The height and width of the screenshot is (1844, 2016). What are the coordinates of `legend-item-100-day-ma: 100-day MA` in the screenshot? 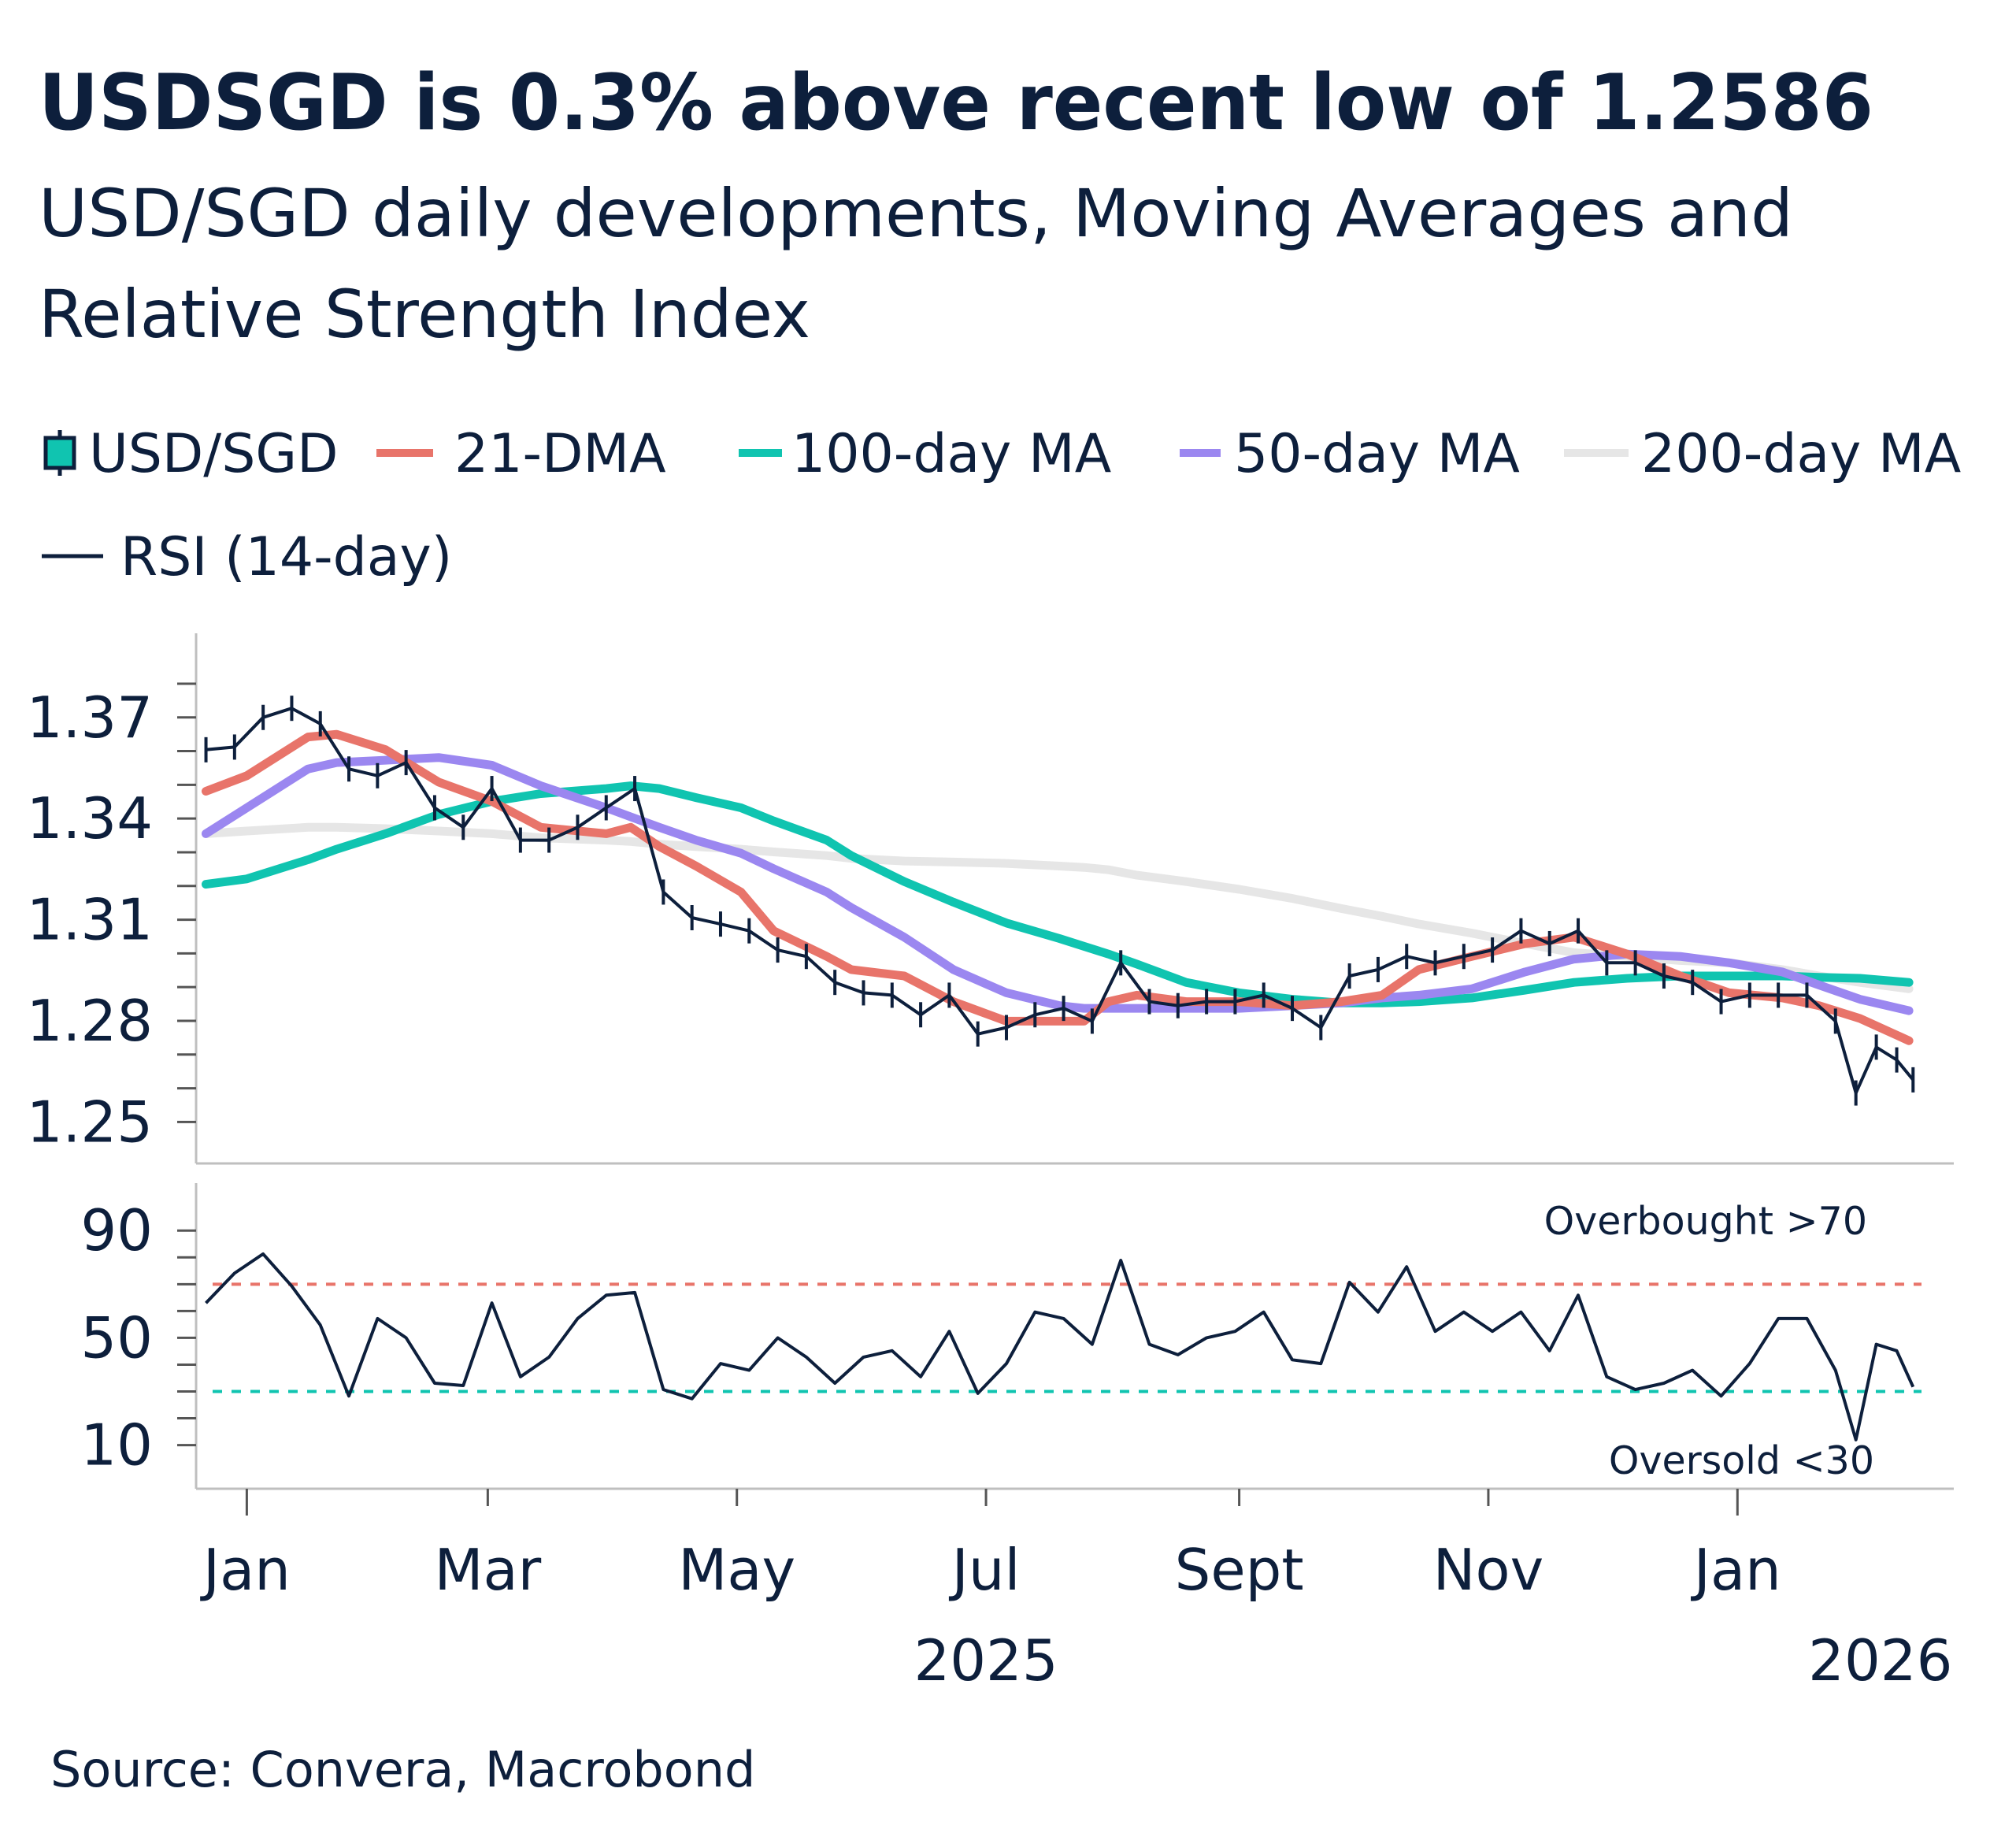 It's located at (925, 454).